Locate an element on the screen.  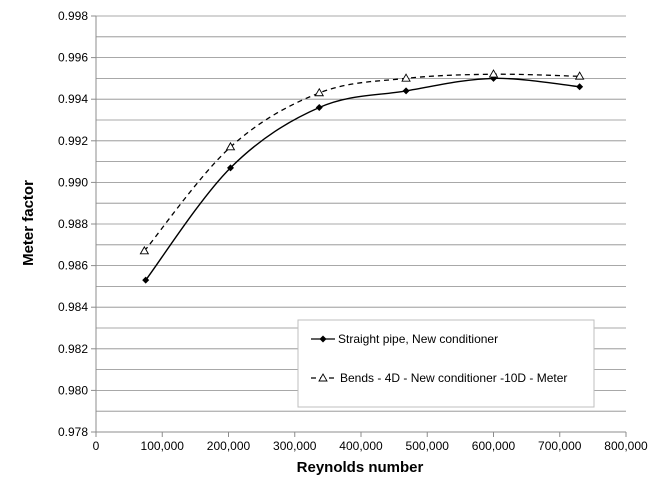
legend-triangle-marker is located at coordinates (323, 377).